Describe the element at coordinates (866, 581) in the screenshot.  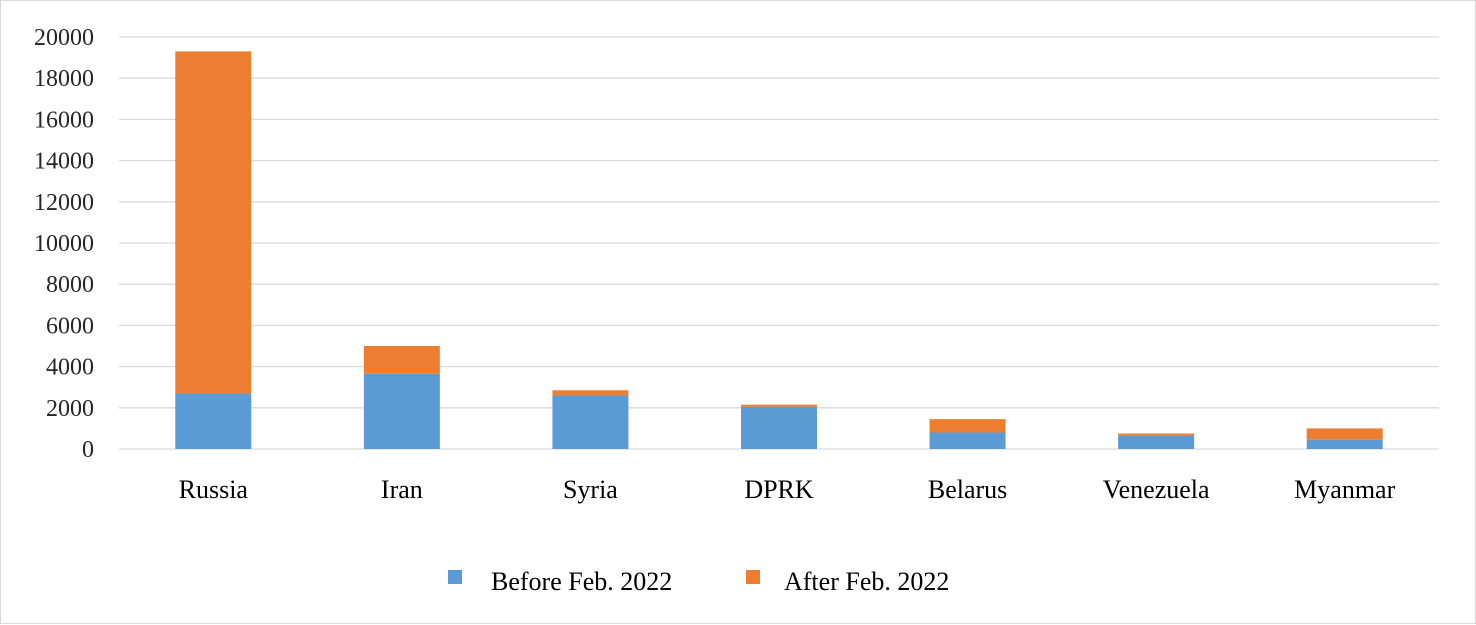
I see `legend-label-after: After Feb. 2022` at that location.